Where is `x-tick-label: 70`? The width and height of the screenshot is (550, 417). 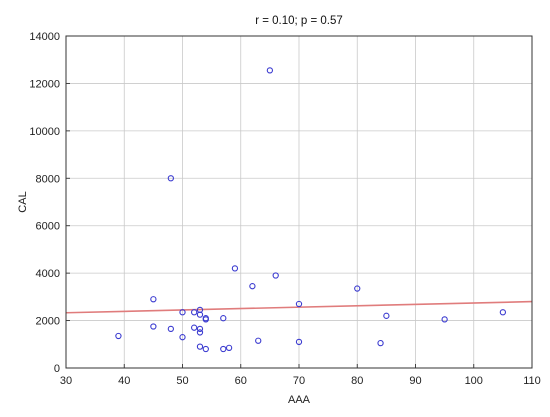
x-tick-label: 70 is located at coordinates (299, 381).